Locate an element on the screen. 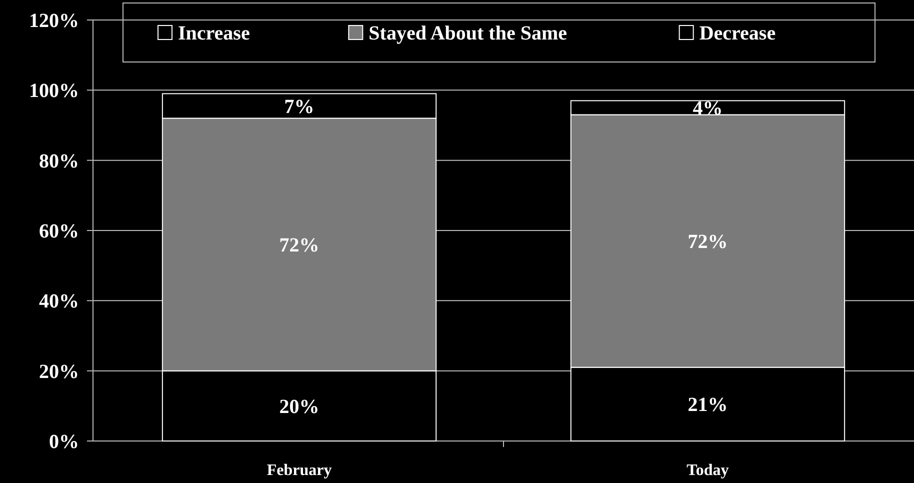  y-tick-label: 80% is located at coordinates (59, 161).